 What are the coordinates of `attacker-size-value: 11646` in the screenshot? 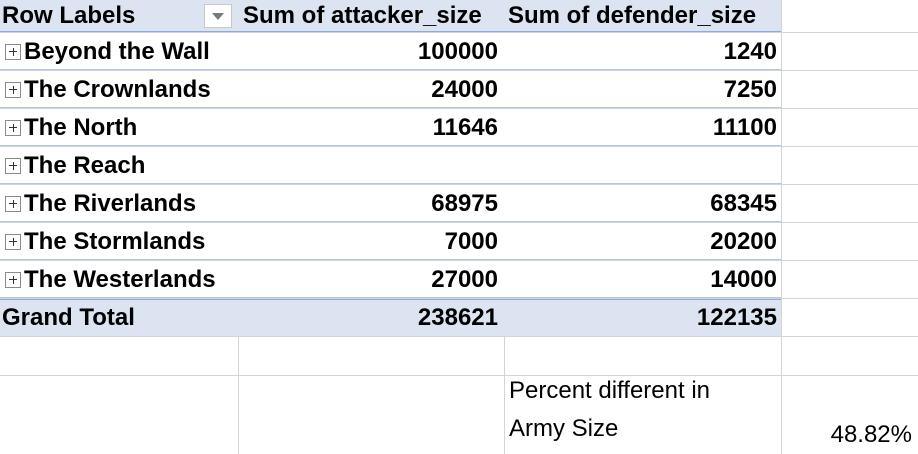 It's located at (465, 127).